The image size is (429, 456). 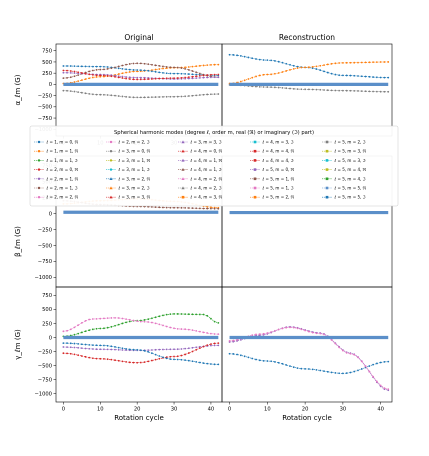 What do you see at coordinates (47, 324) in the screenshot?
I see `y-tick-label: 250` at bounding box center [47, 324].